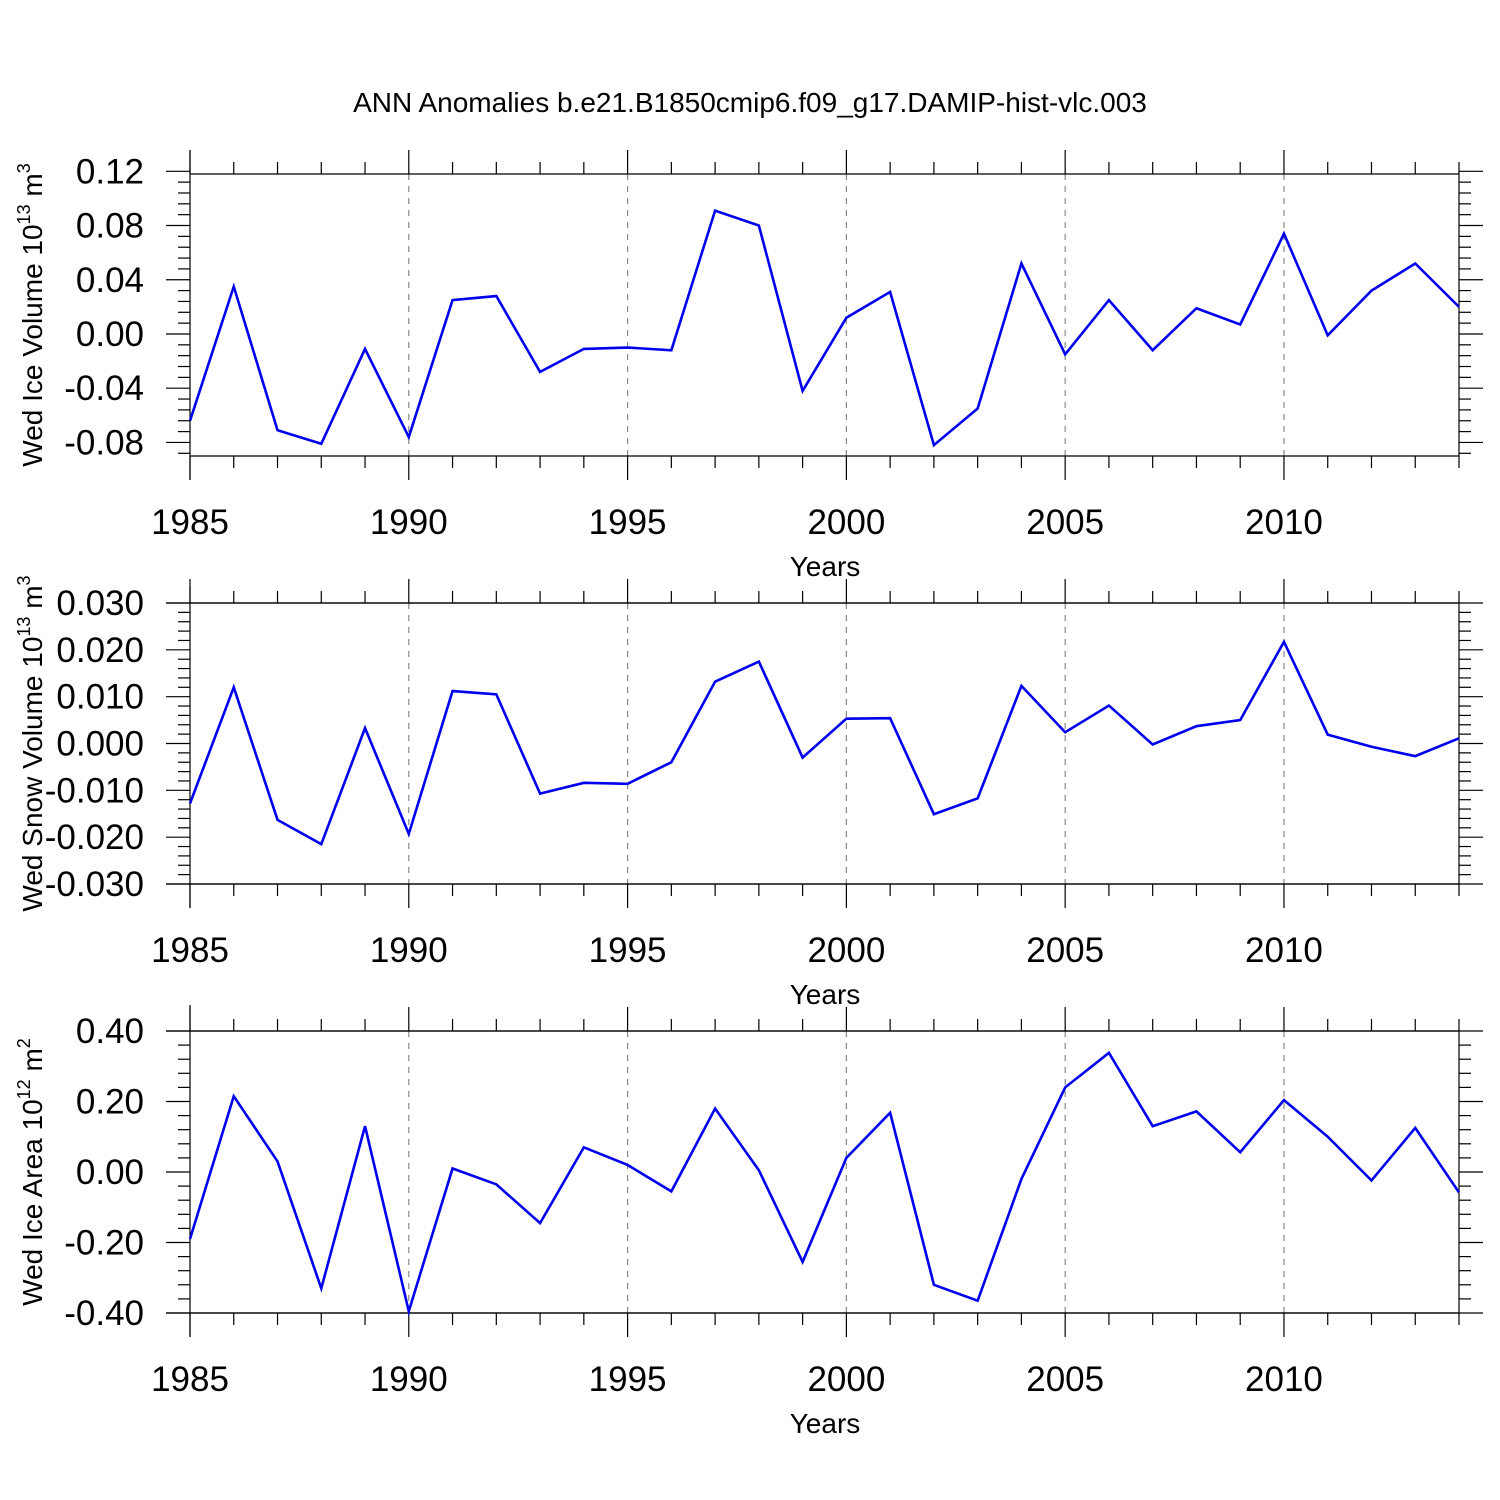 Image resolution: width=1500 pixels, height=1500 pixels. I want to click on y-axis-label: Wed Ice Area 1012 m2, so click(31, 1172).